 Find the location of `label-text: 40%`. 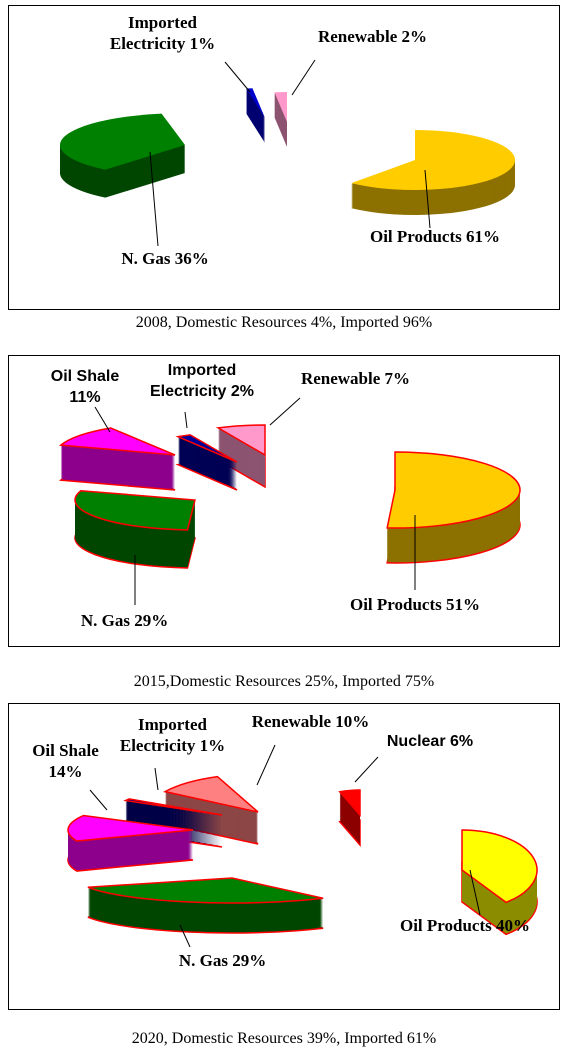

label-text: 40% is located at coordinates (513, 925).